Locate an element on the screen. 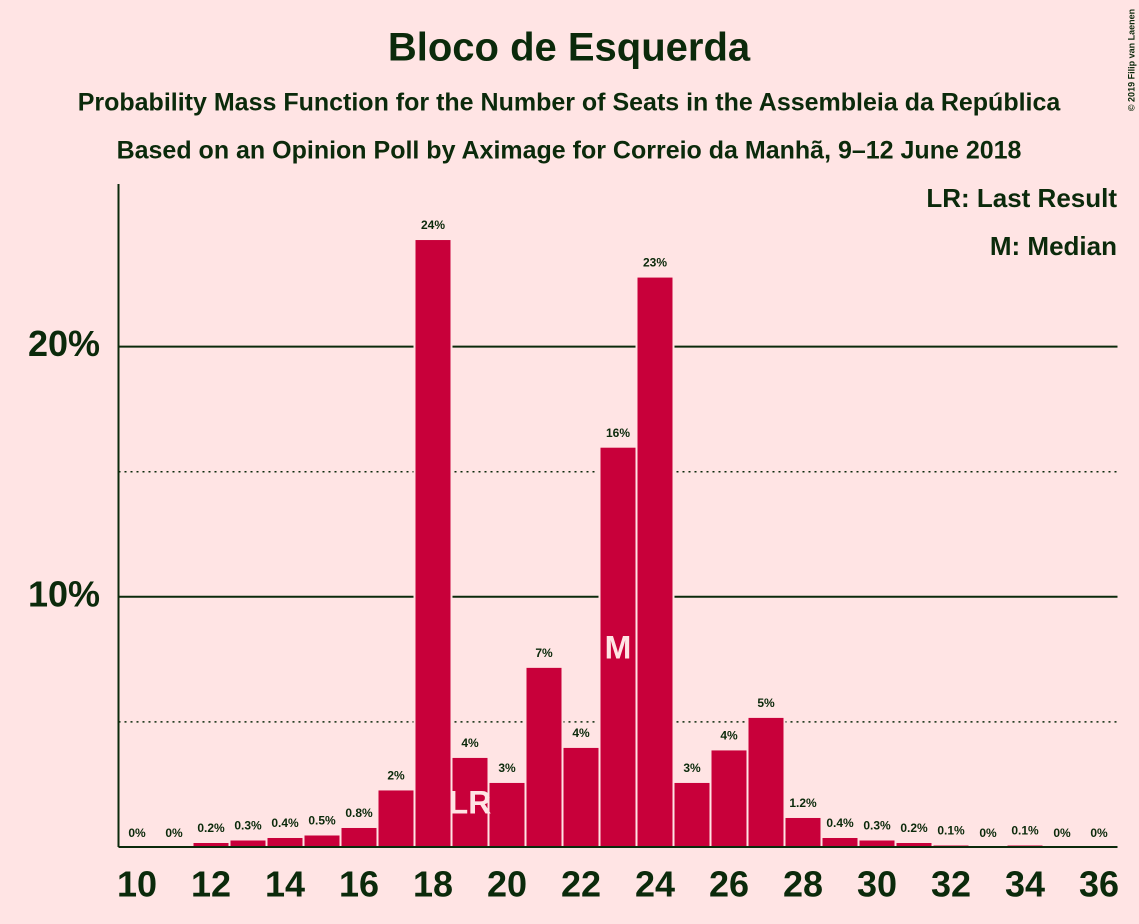  legend-entry: M: Median is located at coordinates (1053, 246).